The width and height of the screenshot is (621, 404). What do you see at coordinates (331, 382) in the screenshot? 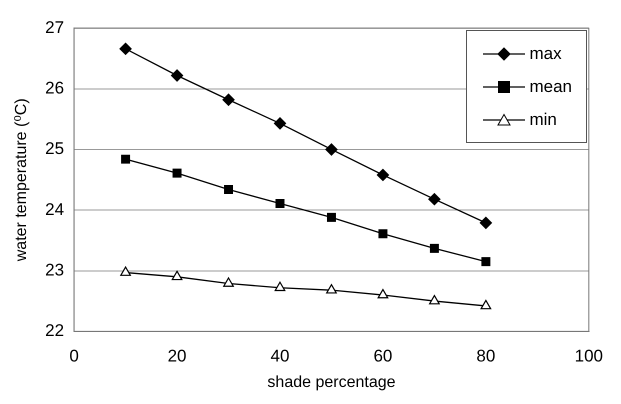
I see `x-axis-title: shade percentage` at bounding box center [331, 382].